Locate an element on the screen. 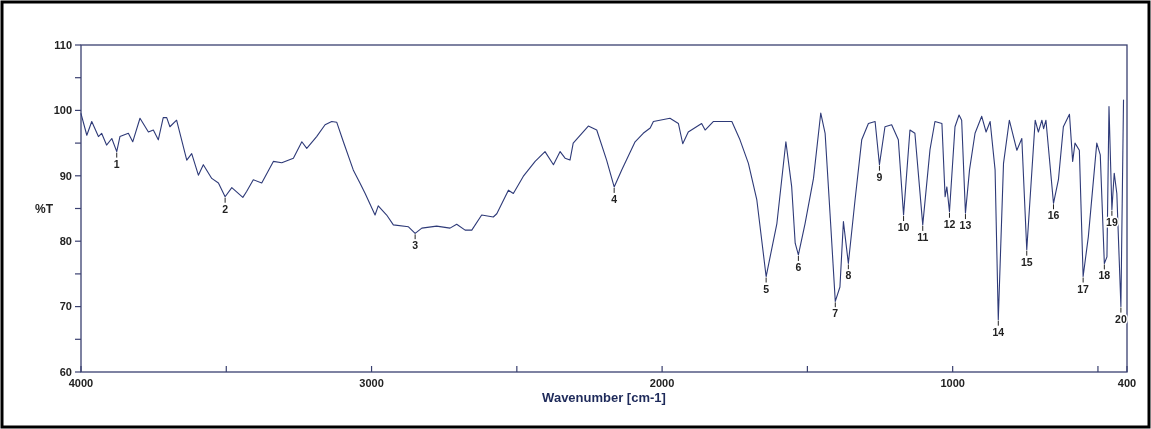 The image size is (1151, 429). annotation: 7 is located at coordinates (835, 313).